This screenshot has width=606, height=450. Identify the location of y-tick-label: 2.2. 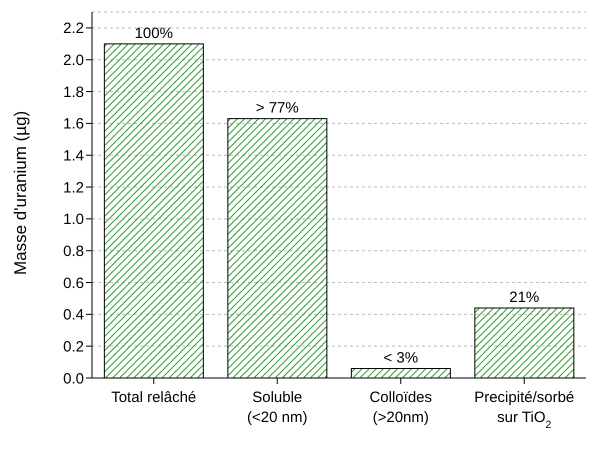
(73, 29).